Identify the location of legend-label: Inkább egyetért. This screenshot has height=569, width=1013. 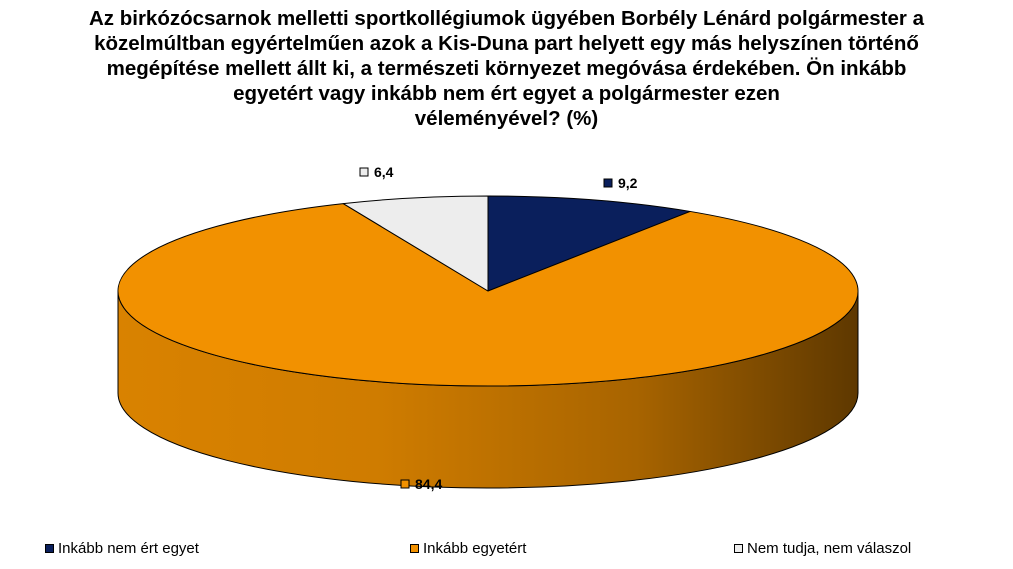
(475, 548).